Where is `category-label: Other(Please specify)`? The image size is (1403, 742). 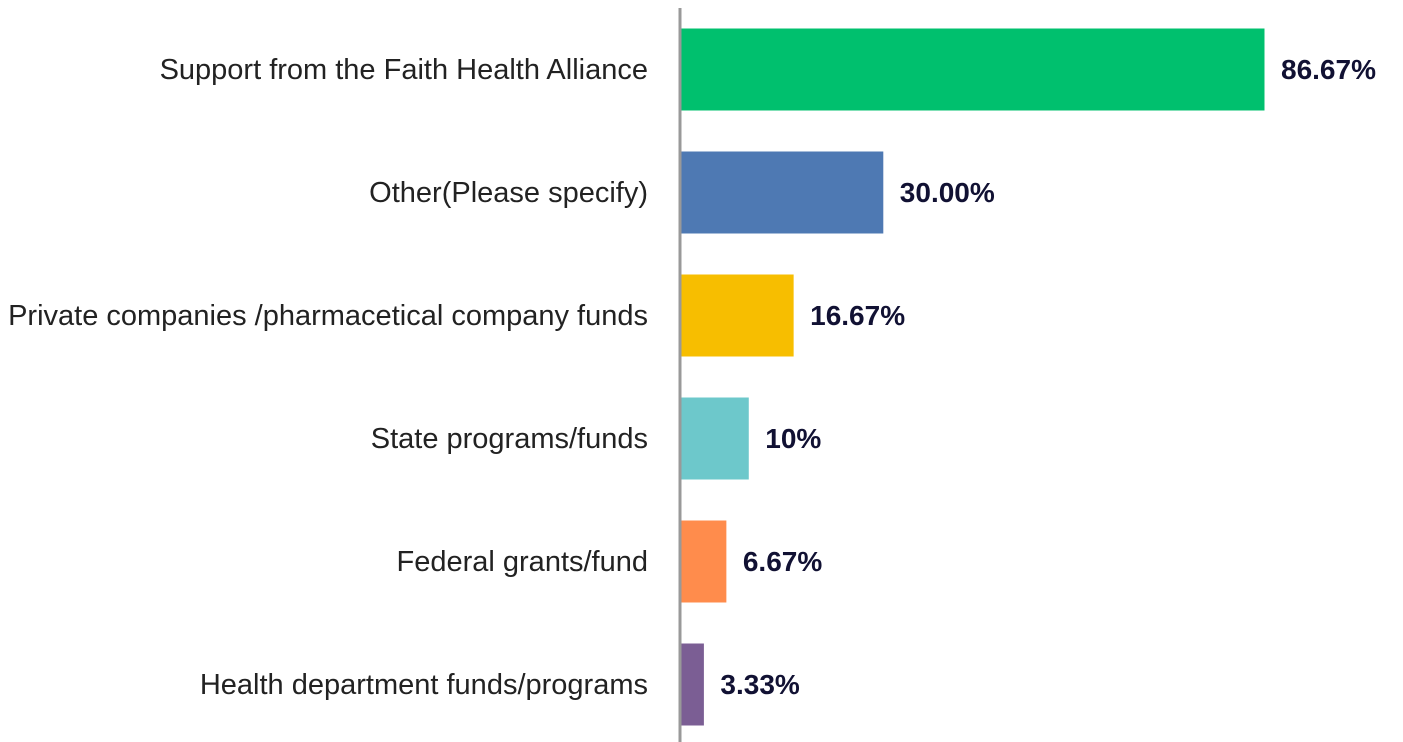 category-label: Other(Please specify) is located at coordinates (508, 192).